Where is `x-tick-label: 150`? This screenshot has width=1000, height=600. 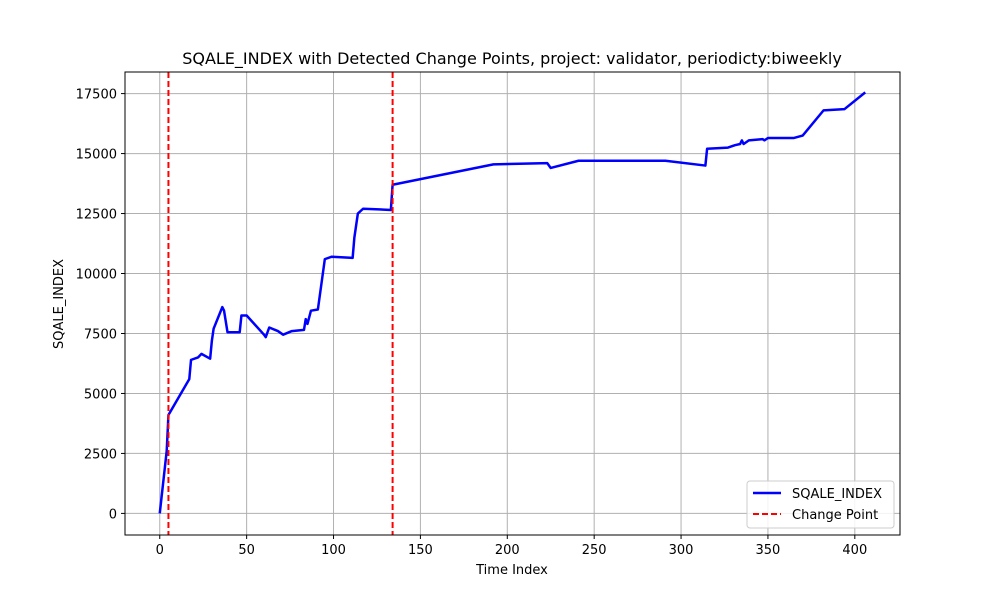
x-tick-label: 150 is located at coordinates (420, 550).